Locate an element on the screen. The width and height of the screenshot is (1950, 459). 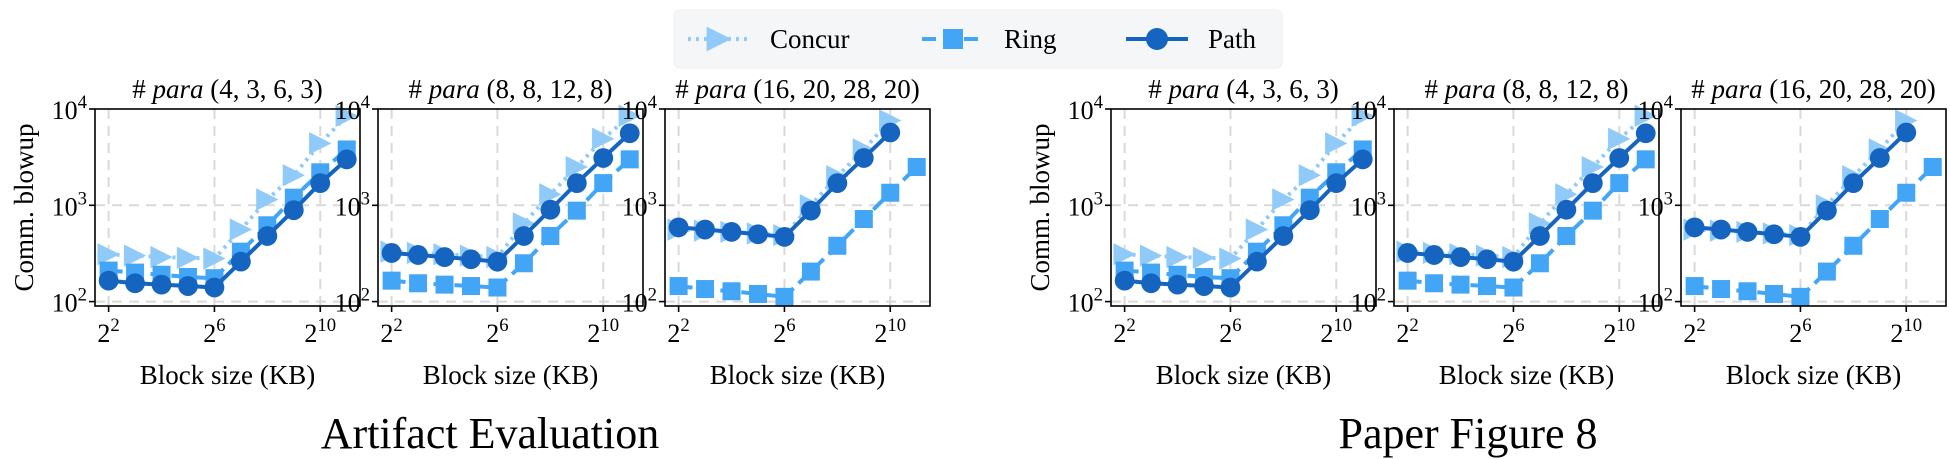
series-concur is located at coordinates (1243, 187).